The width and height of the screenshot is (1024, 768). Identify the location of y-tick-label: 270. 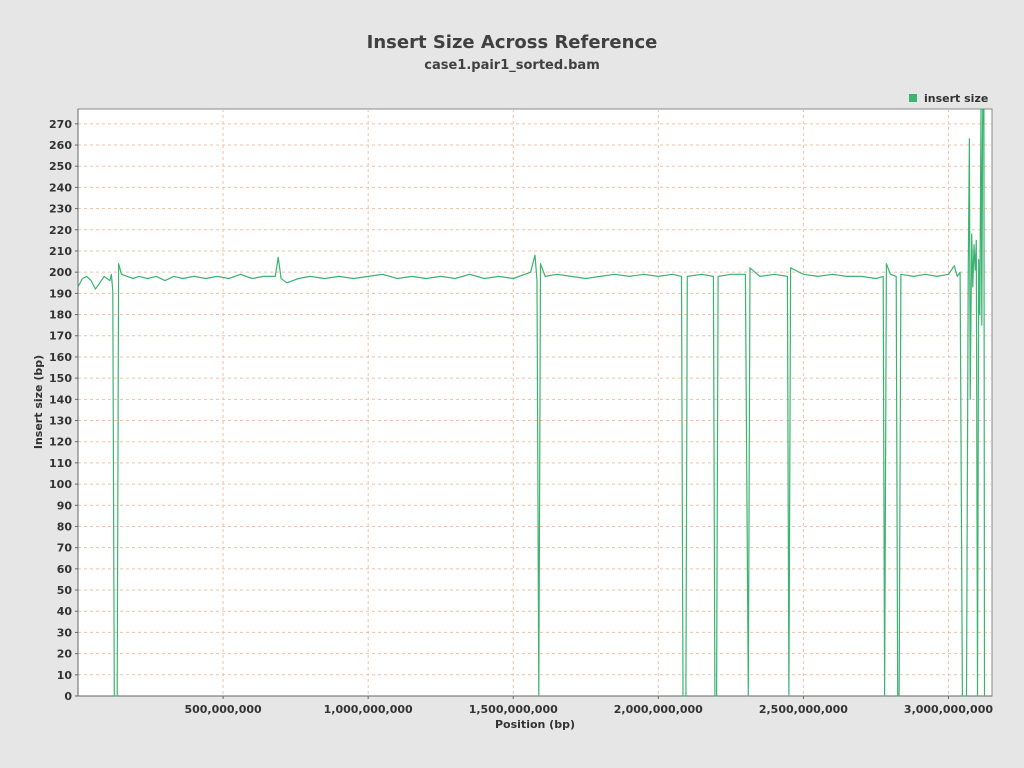
(60, 124).